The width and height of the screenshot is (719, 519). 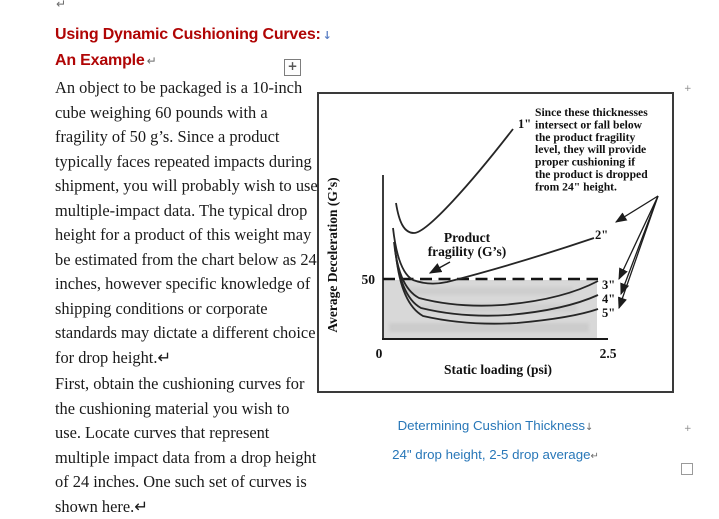 I want to click on page-title: Using Dynamic Cushioning Curves: ↓, so click(x=193, y=35).